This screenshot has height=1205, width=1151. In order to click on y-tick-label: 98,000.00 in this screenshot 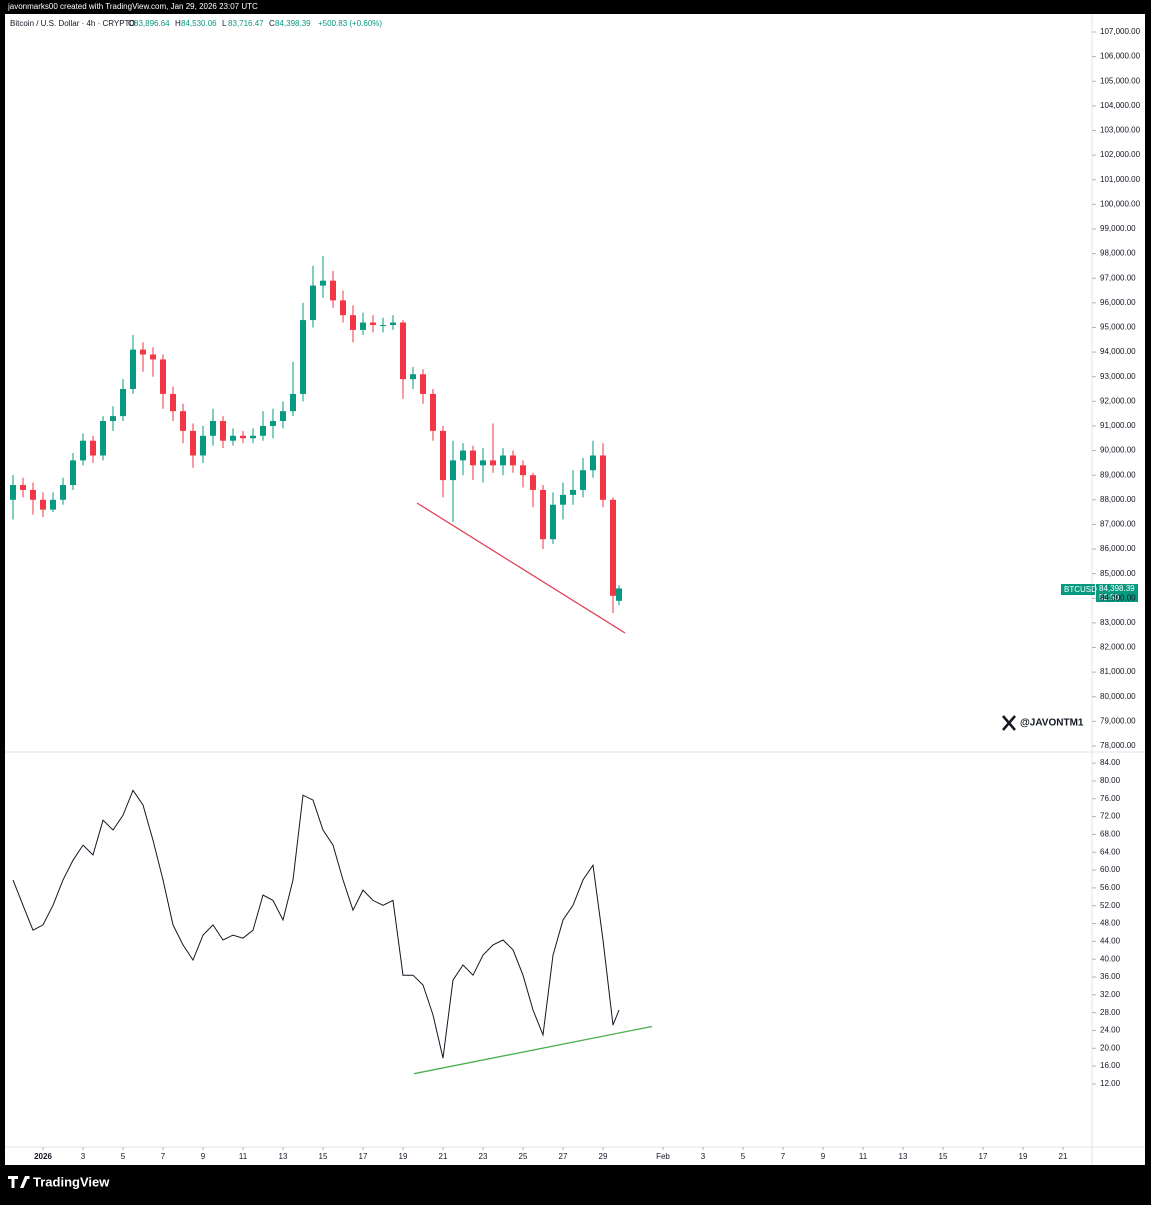, I will do `click(1118, 253)`.